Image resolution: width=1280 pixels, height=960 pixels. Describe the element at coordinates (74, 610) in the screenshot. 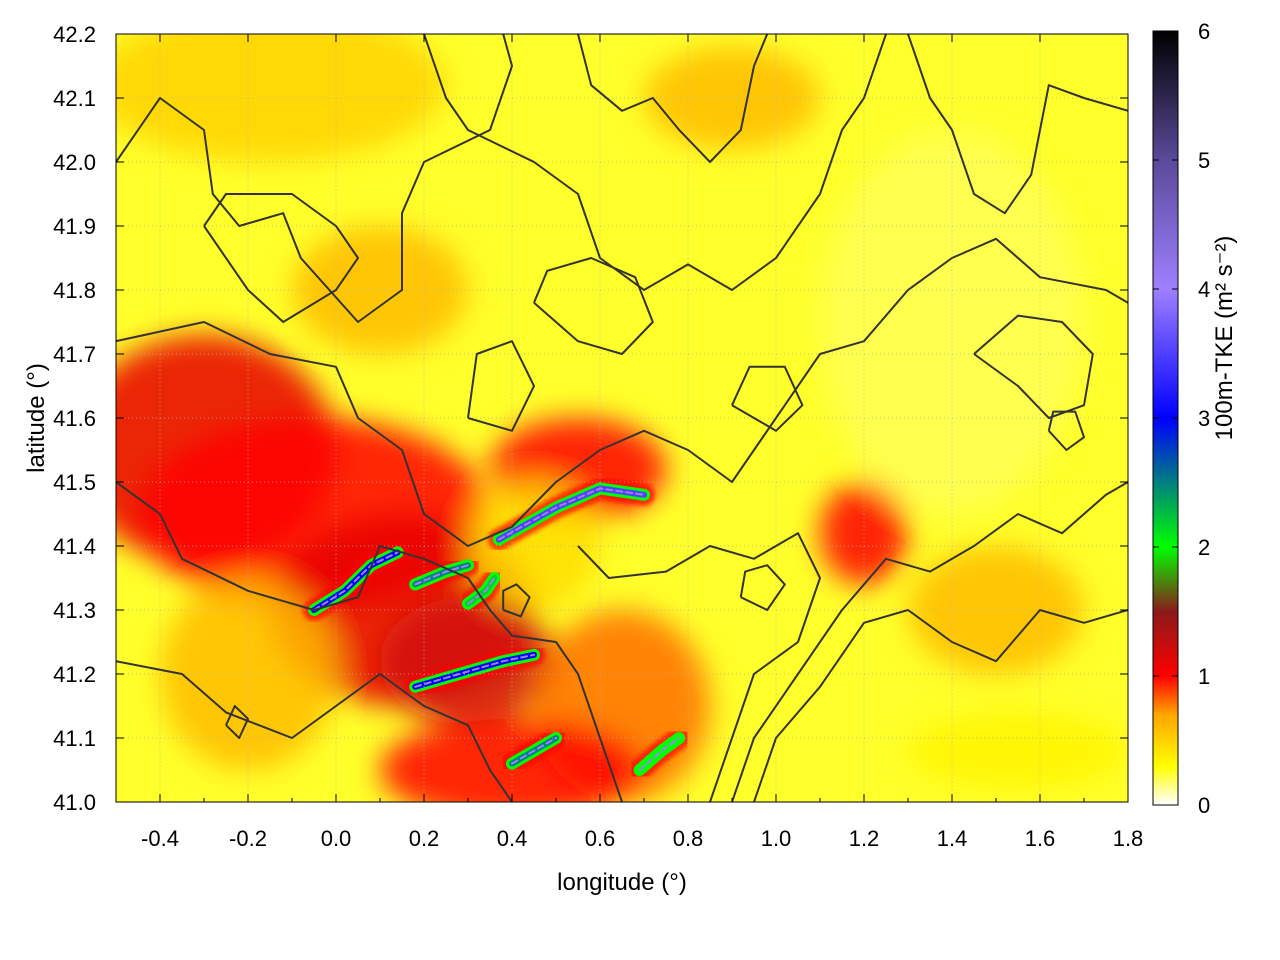

I see `y-tick-label: 41.3` at that location.